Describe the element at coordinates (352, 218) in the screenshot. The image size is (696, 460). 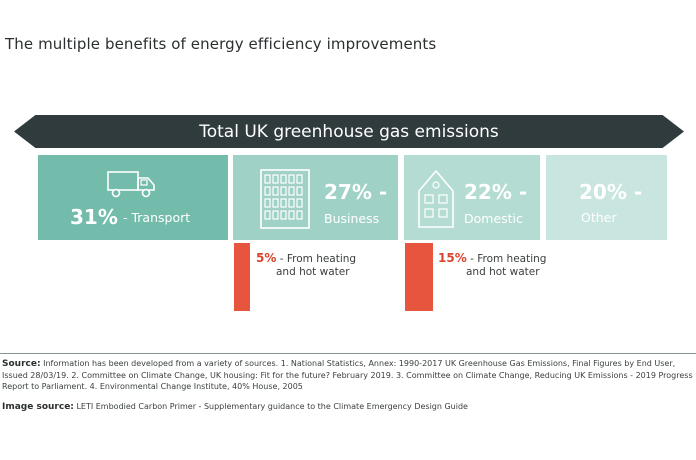
I see `segment-label: Business` at that location.